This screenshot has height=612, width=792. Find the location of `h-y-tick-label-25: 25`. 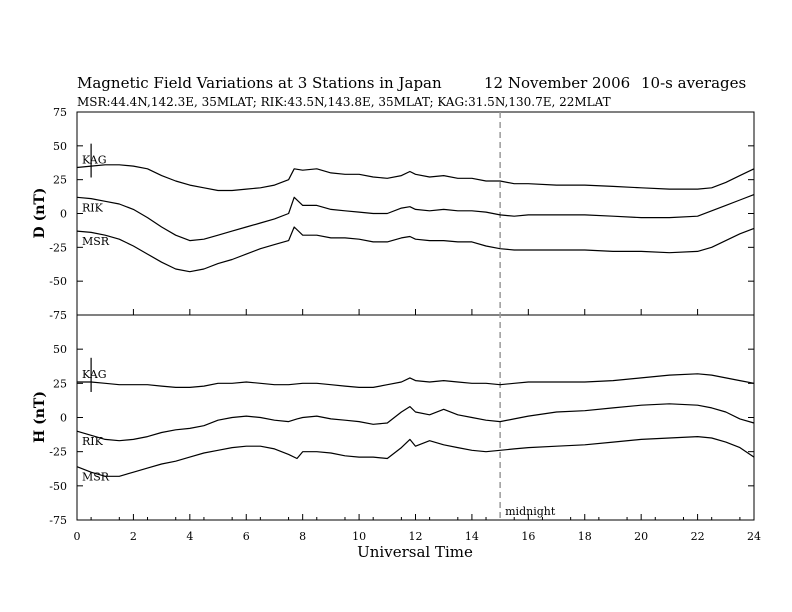

h-y-tick-label-25: 25 is located at coordinates (60, 383).